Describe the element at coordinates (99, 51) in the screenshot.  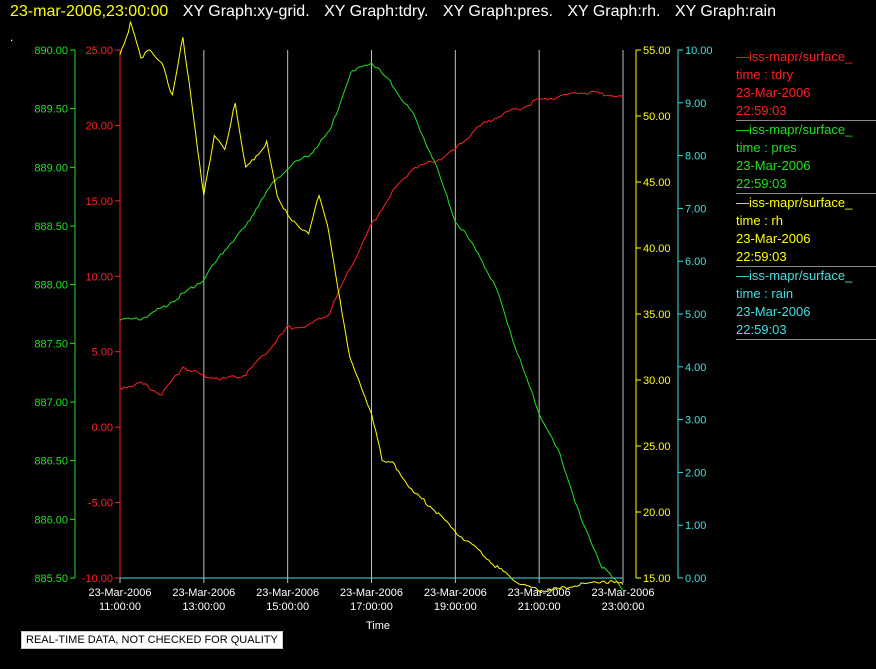
I see `tdry-tick-label-0: 25.00` at that location.